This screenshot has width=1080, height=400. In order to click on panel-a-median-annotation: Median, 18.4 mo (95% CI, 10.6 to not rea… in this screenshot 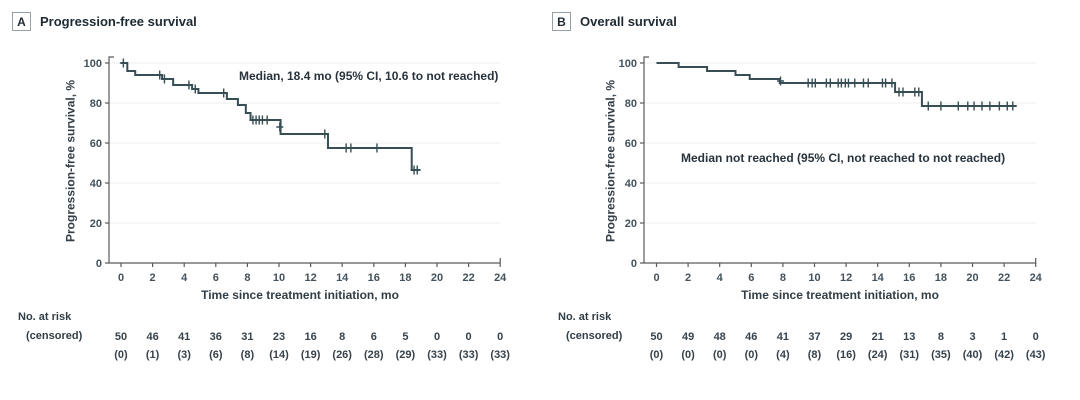, I will do `click(369, 76)`.